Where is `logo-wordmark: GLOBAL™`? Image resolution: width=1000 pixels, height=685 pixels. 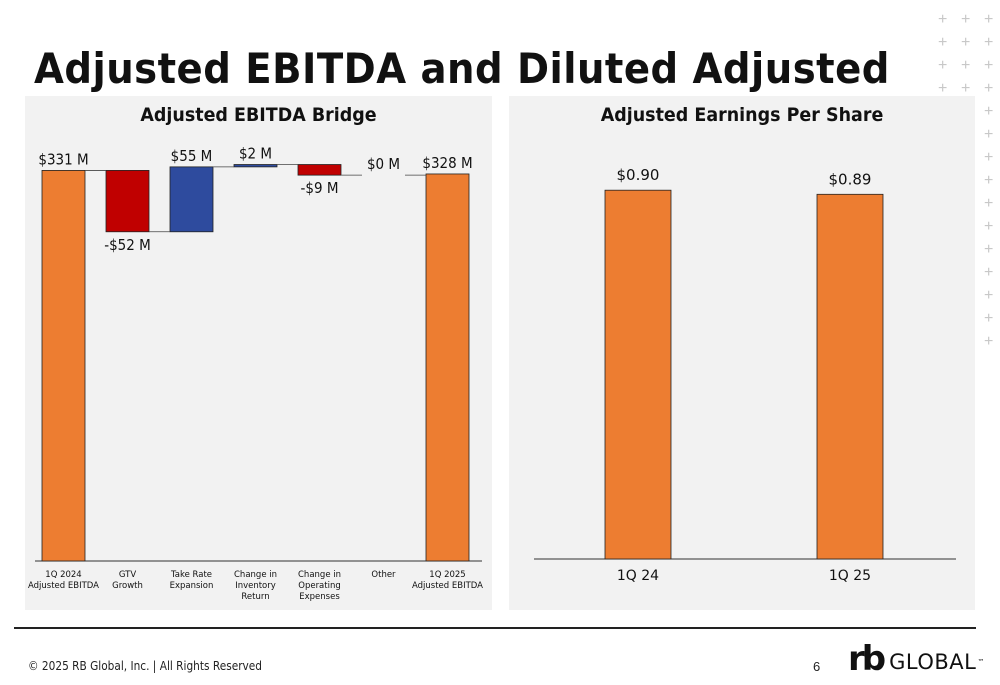 logo-wordmark: GLOBAL™ is located at coordinates (937, 662).